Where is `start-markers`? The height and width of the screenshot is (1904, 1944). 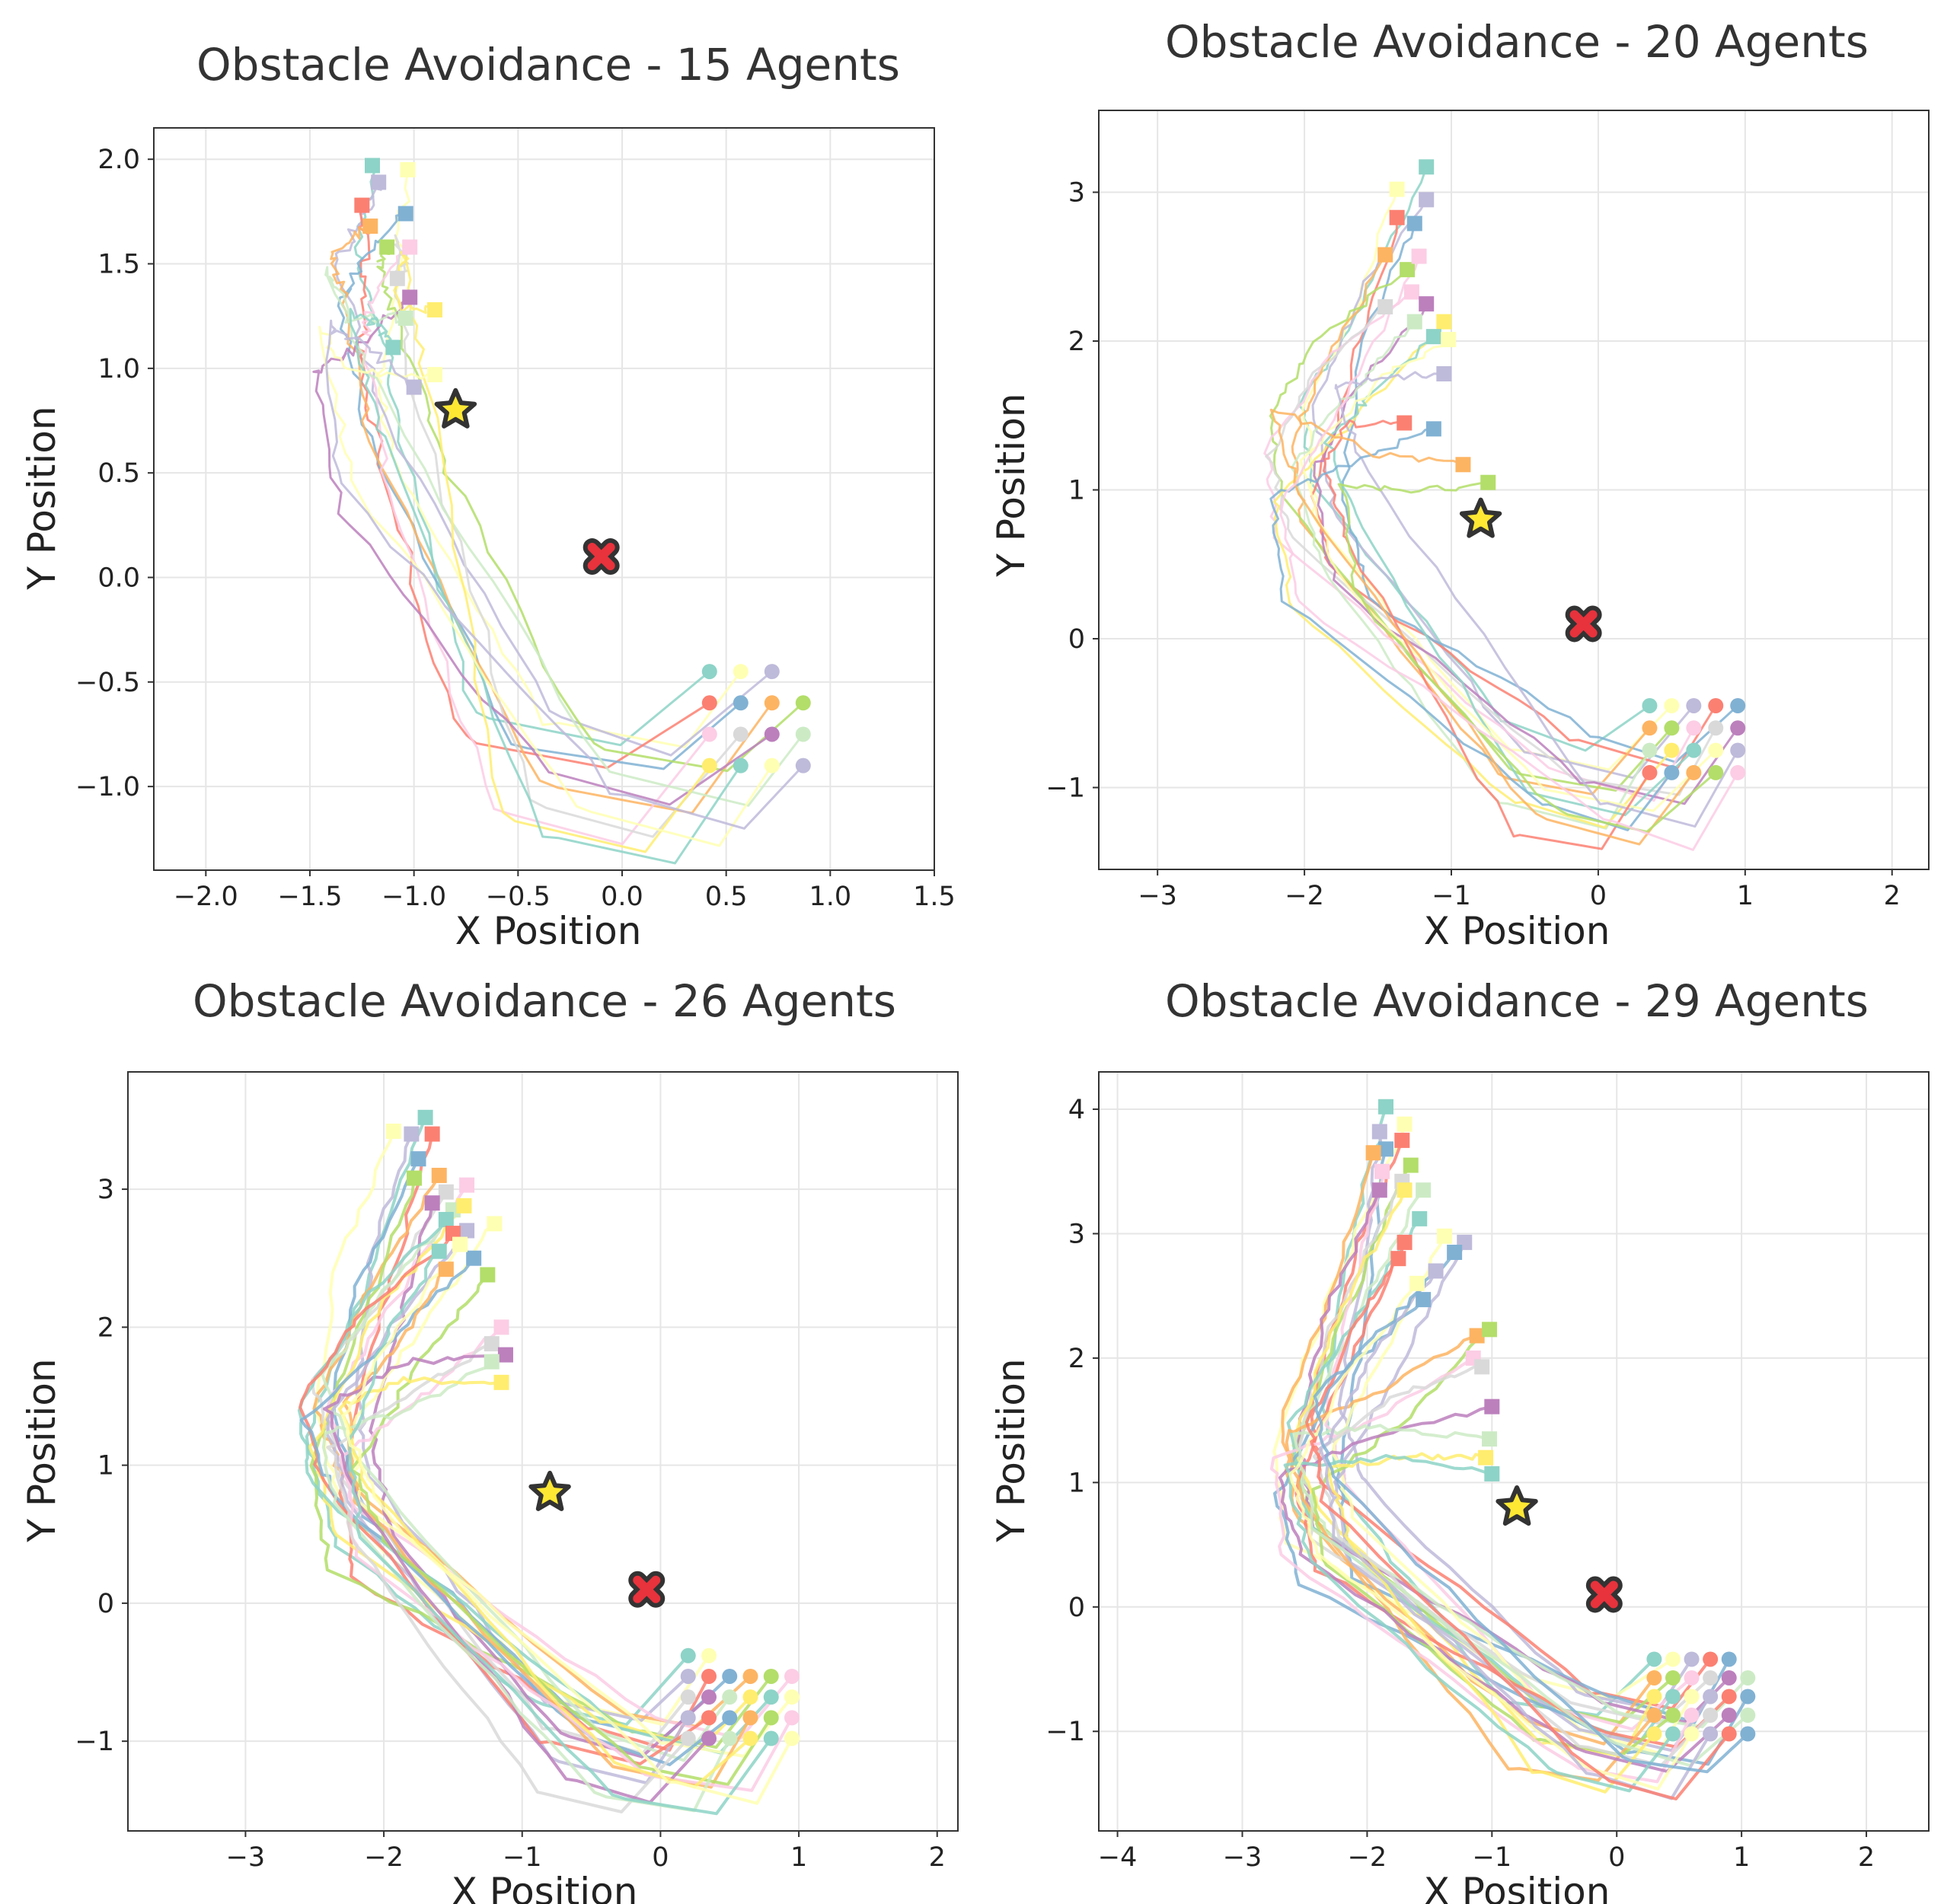
start-markers is located at coordinates (740, 1696).